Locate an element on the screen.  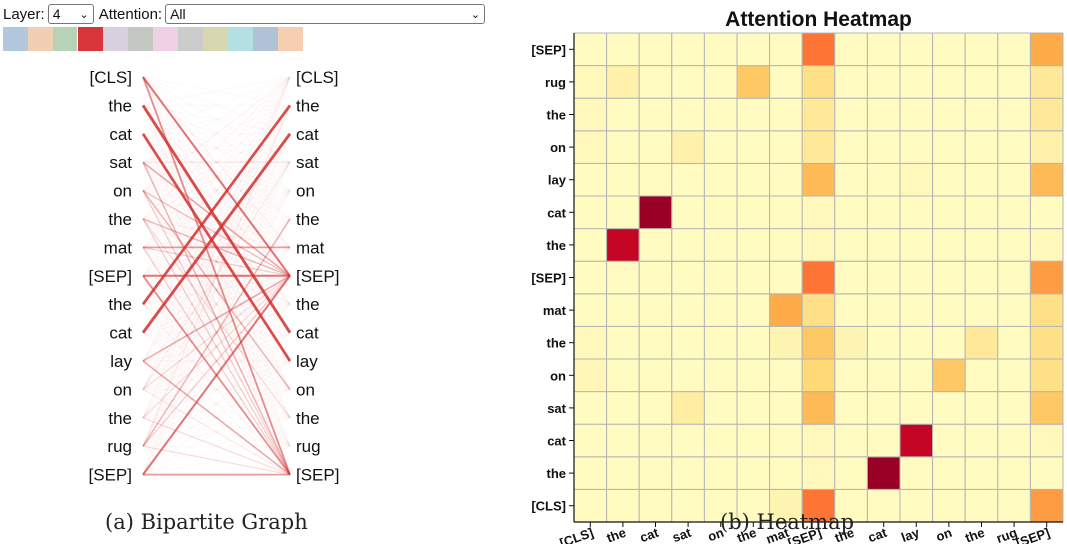
right-token-label: [CLS] is located at coordinates (317, 77).